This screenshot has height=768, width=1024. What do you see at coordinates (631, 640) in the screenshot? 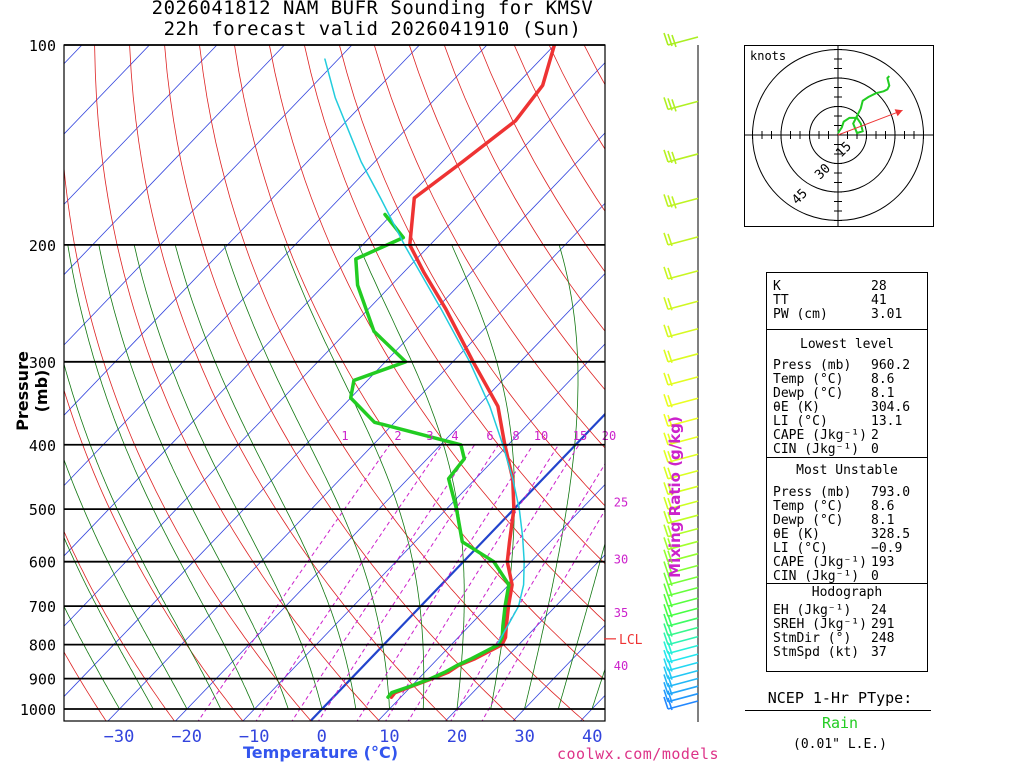
I see `lcl-label: LCL` at bounding box center [631, 640].